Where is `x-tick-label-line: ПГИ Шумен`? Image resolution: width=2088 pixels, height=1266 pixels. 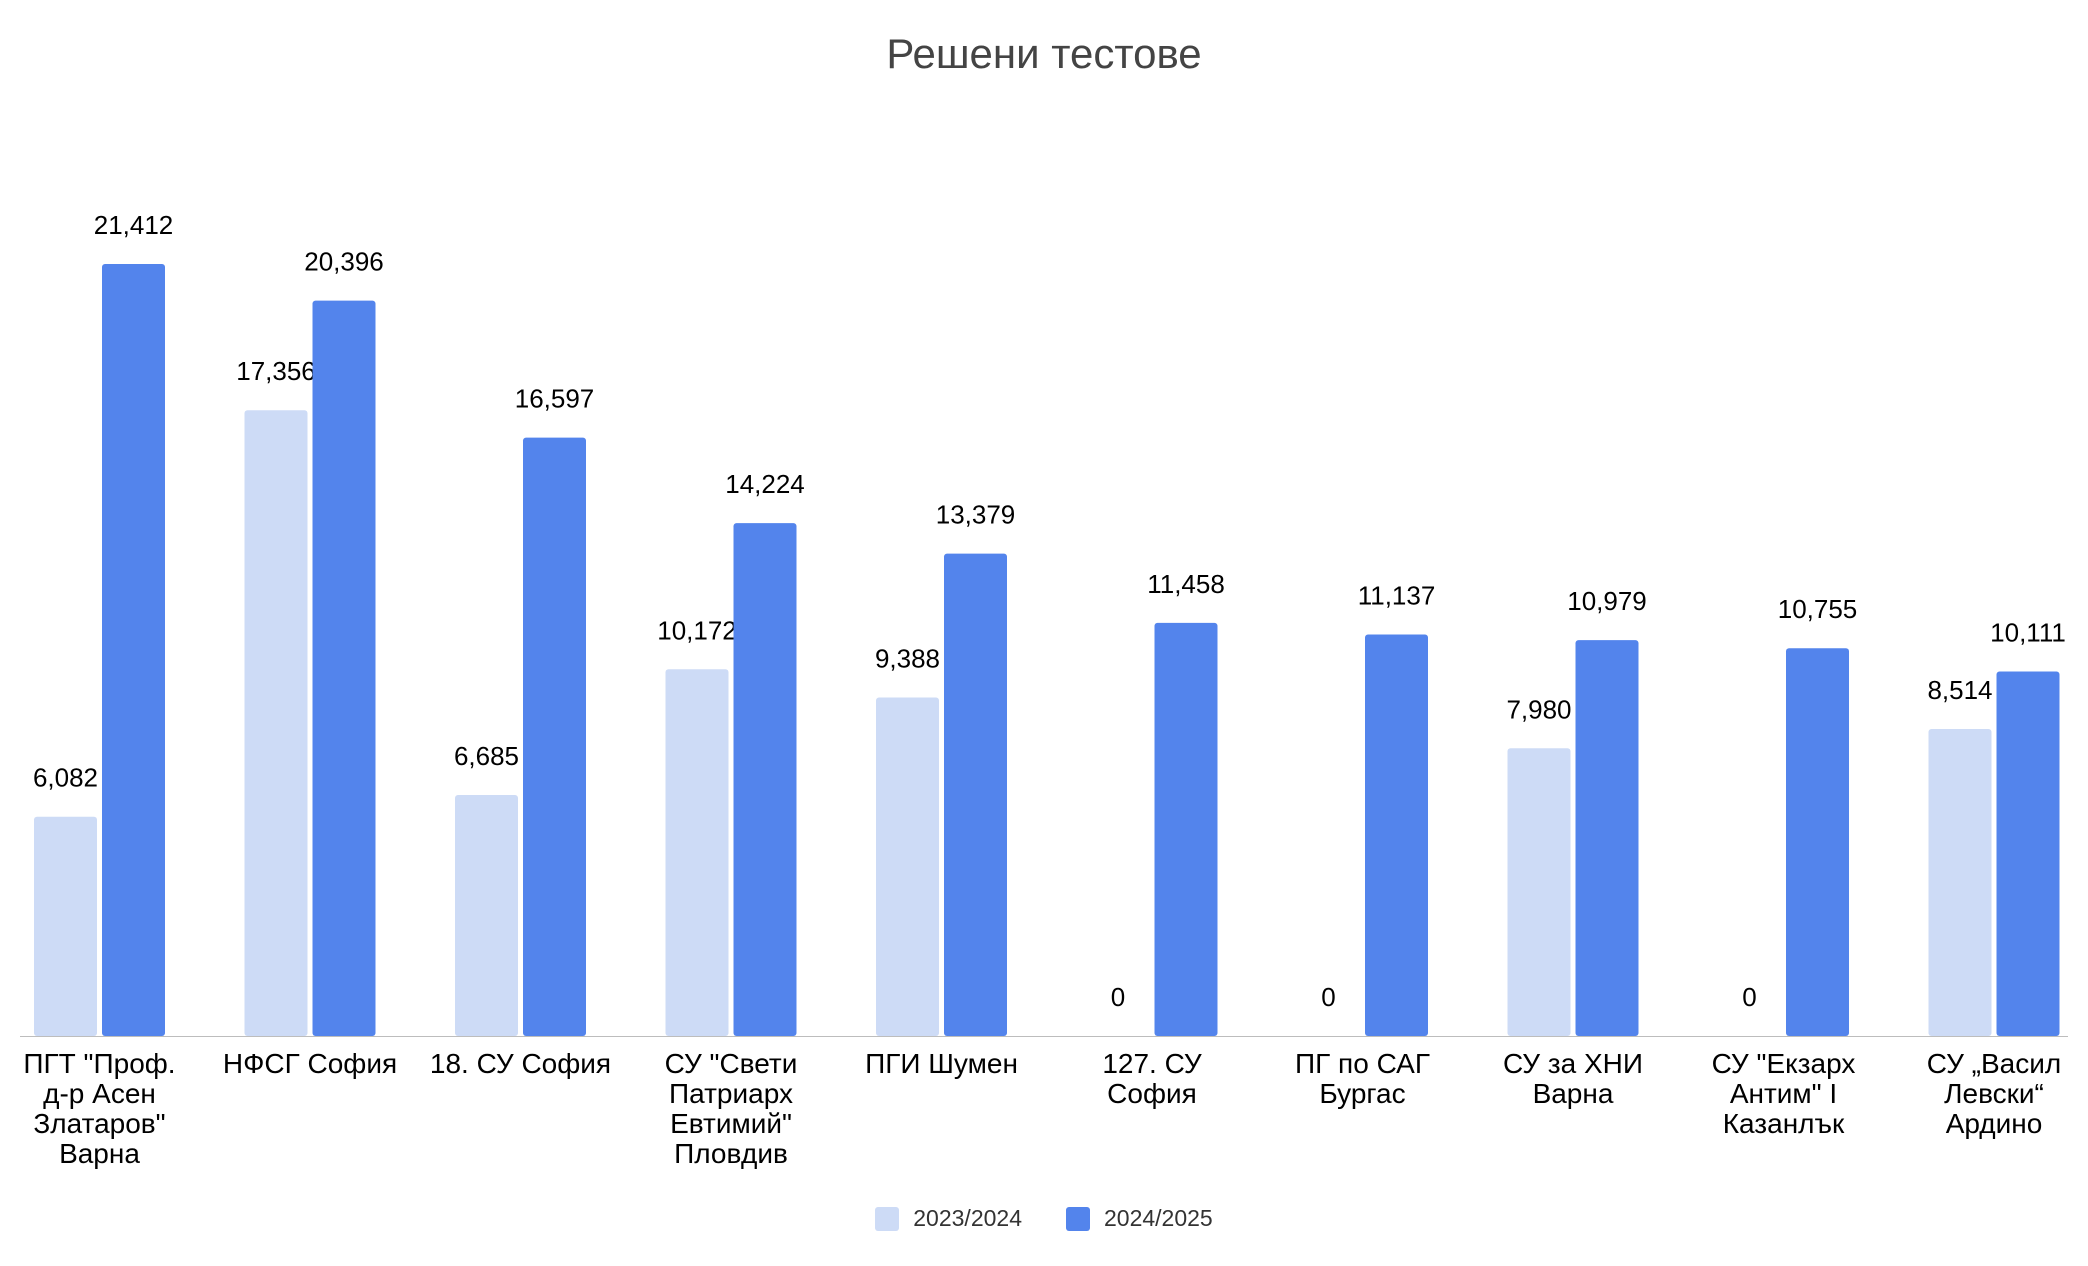
x-tick-label-line: ПГИ Шумен is located at coordinates (941, 1063).